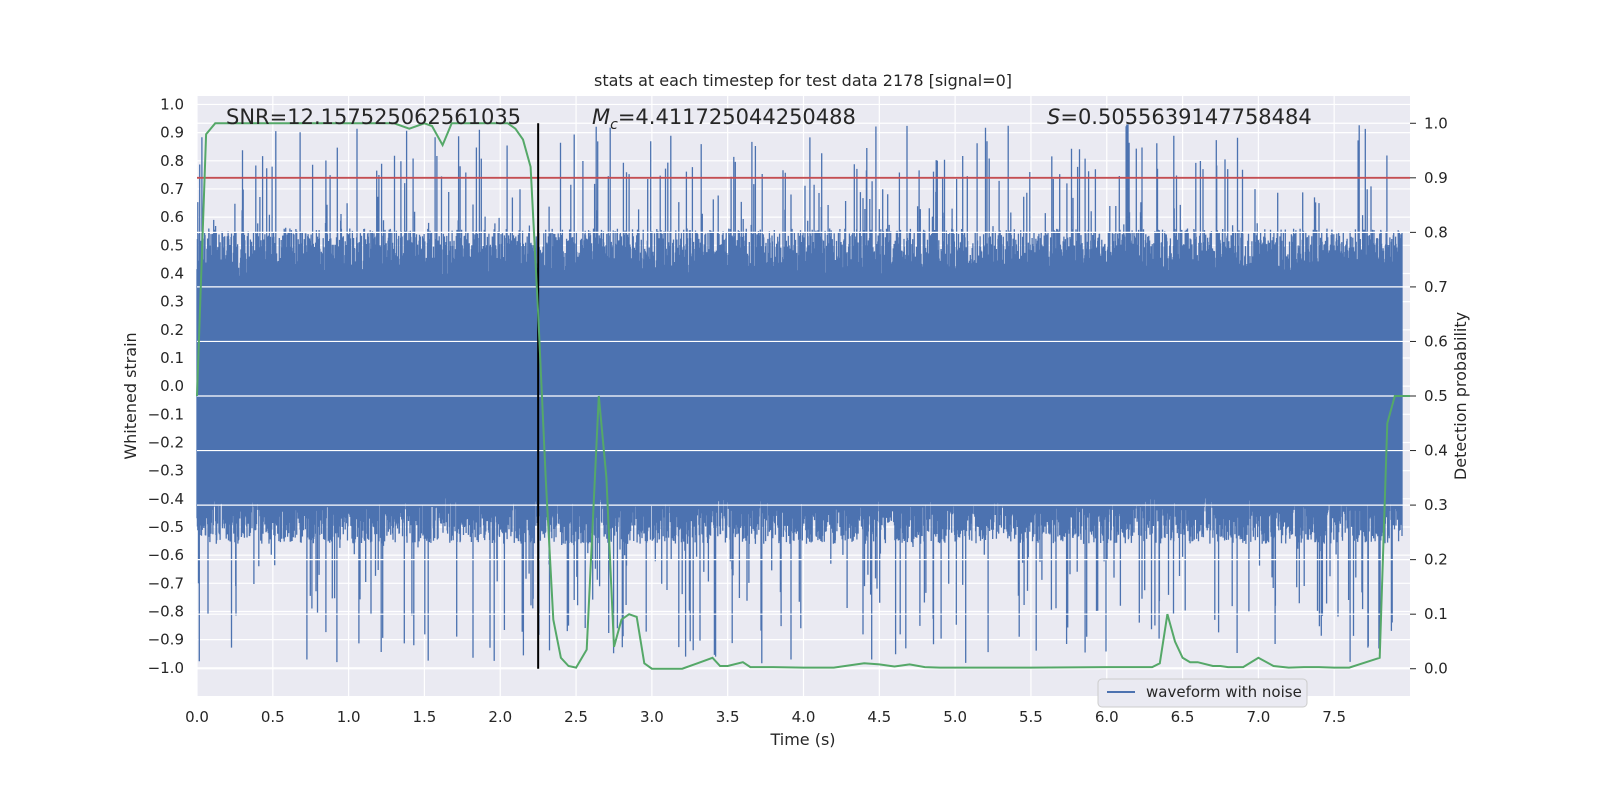 The height and width of the screenshot is (800, 1600). I want to click on y-tick-label: −0.9, so click(166, 640).